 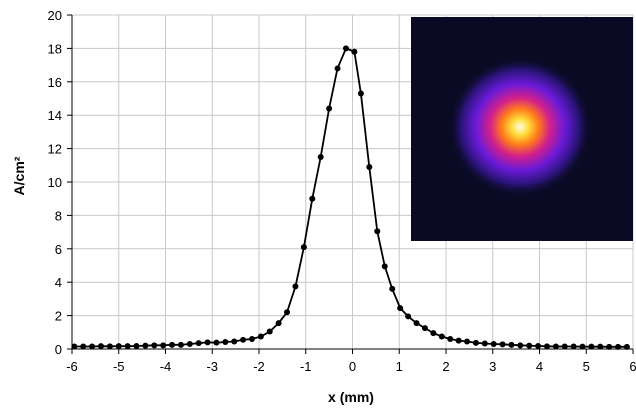 What do you see at coordinates (586, 366) in the screenshot?
I see `x-tick-label: 5` at bounding box center [586, 366].